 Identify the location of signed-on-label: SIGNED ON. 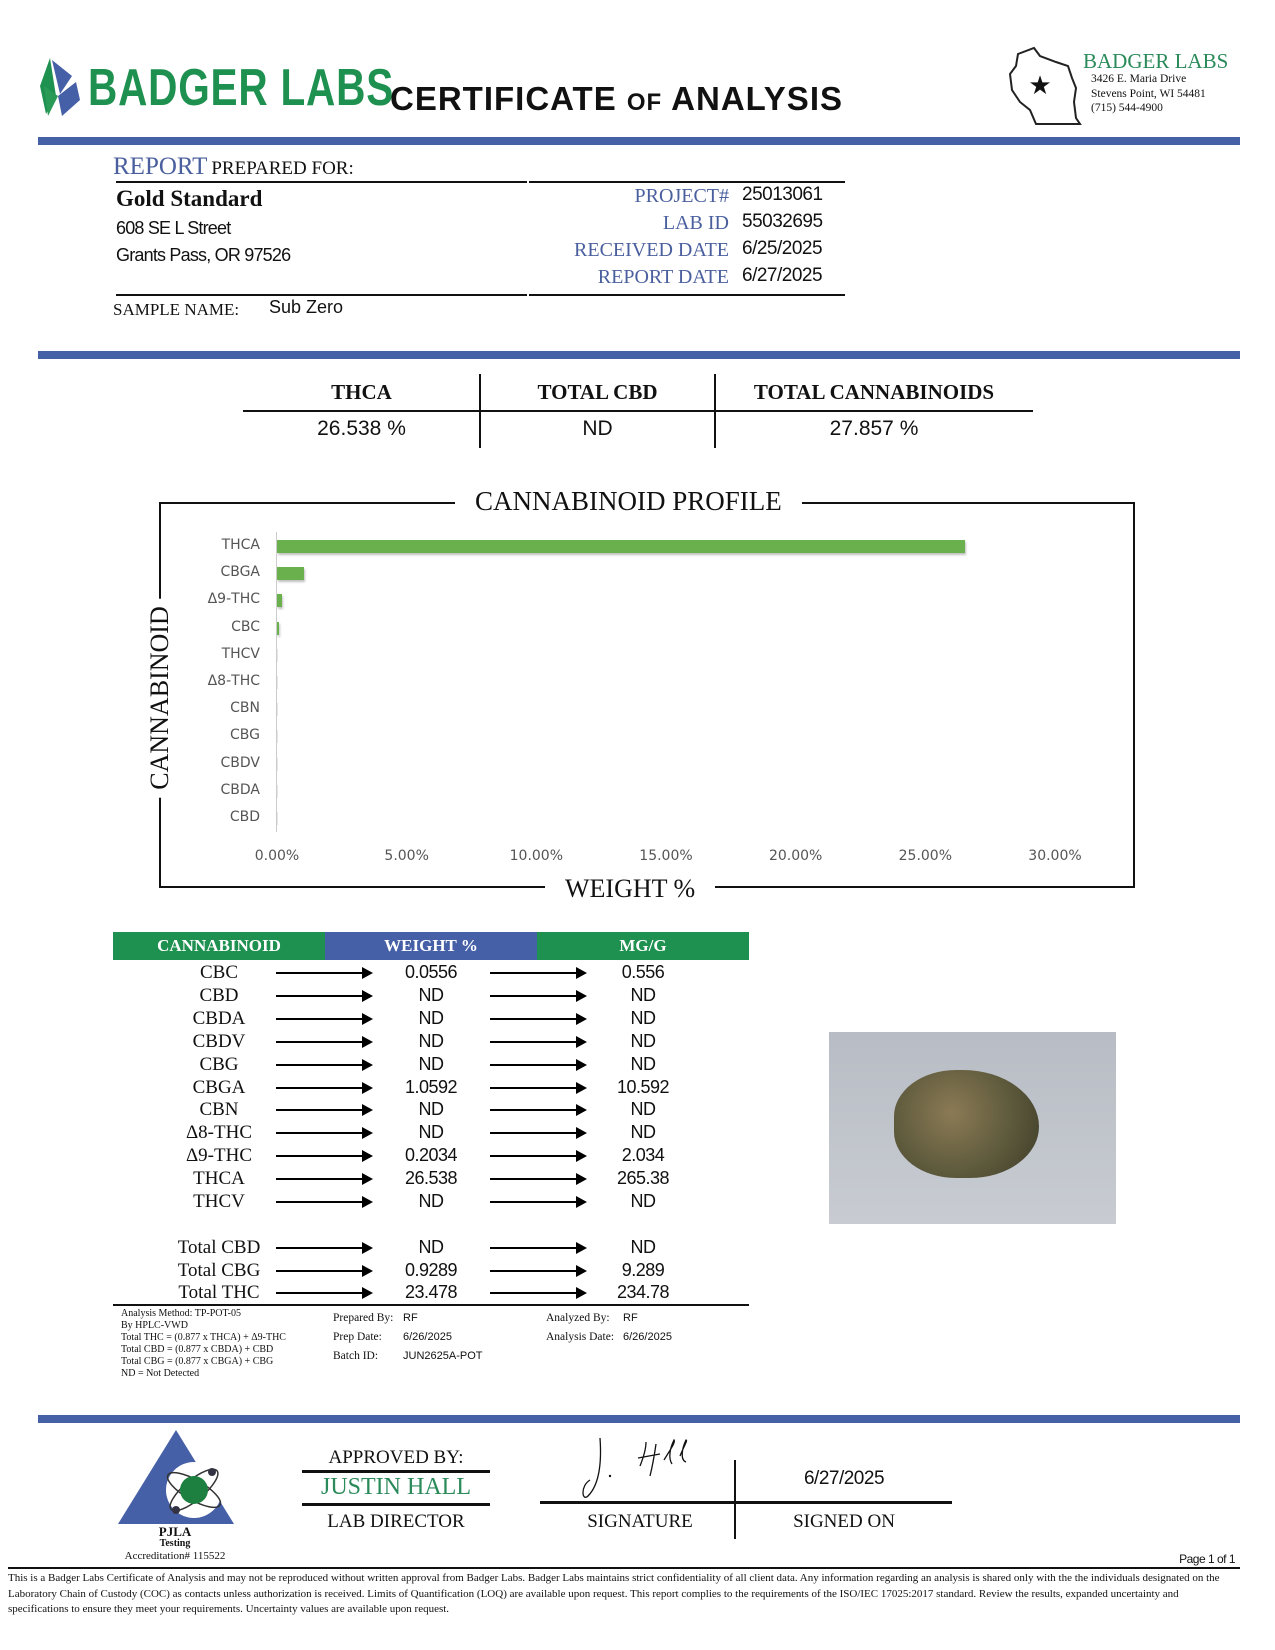
(844, 1521).